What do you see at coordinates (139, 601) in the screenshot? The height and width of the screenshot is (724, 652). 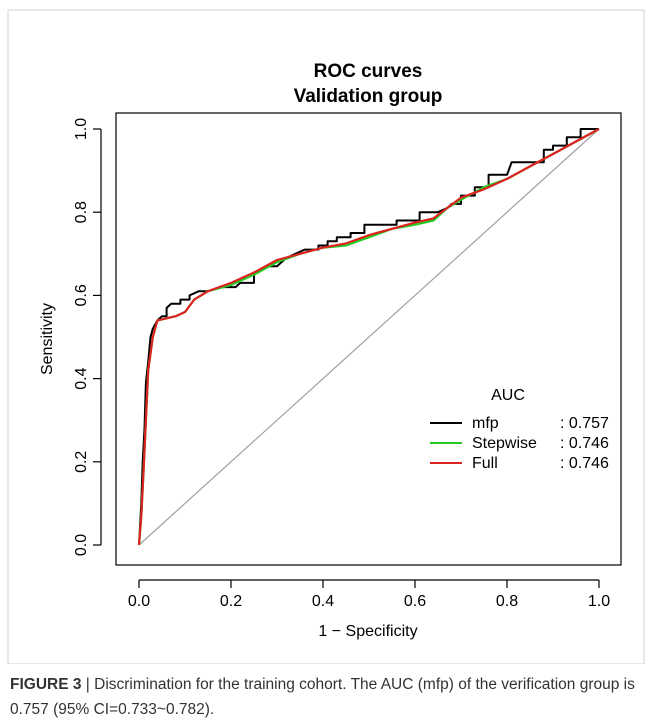 I see `x-tick-label: 0.0` at bounding box center [139, 601].